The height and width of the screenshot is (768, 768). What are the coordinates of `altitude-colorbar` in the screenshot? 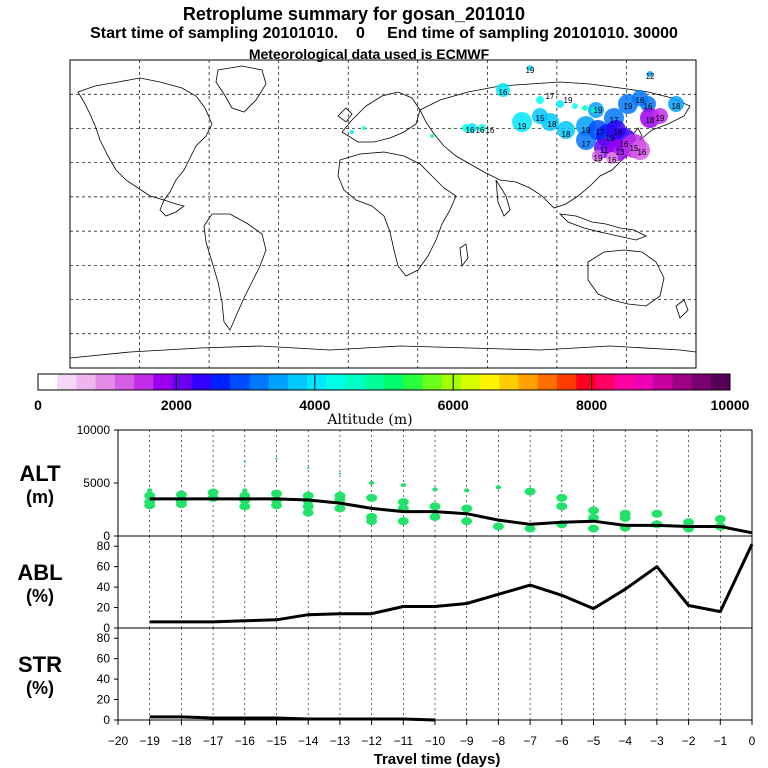 It's located at (384, 382).